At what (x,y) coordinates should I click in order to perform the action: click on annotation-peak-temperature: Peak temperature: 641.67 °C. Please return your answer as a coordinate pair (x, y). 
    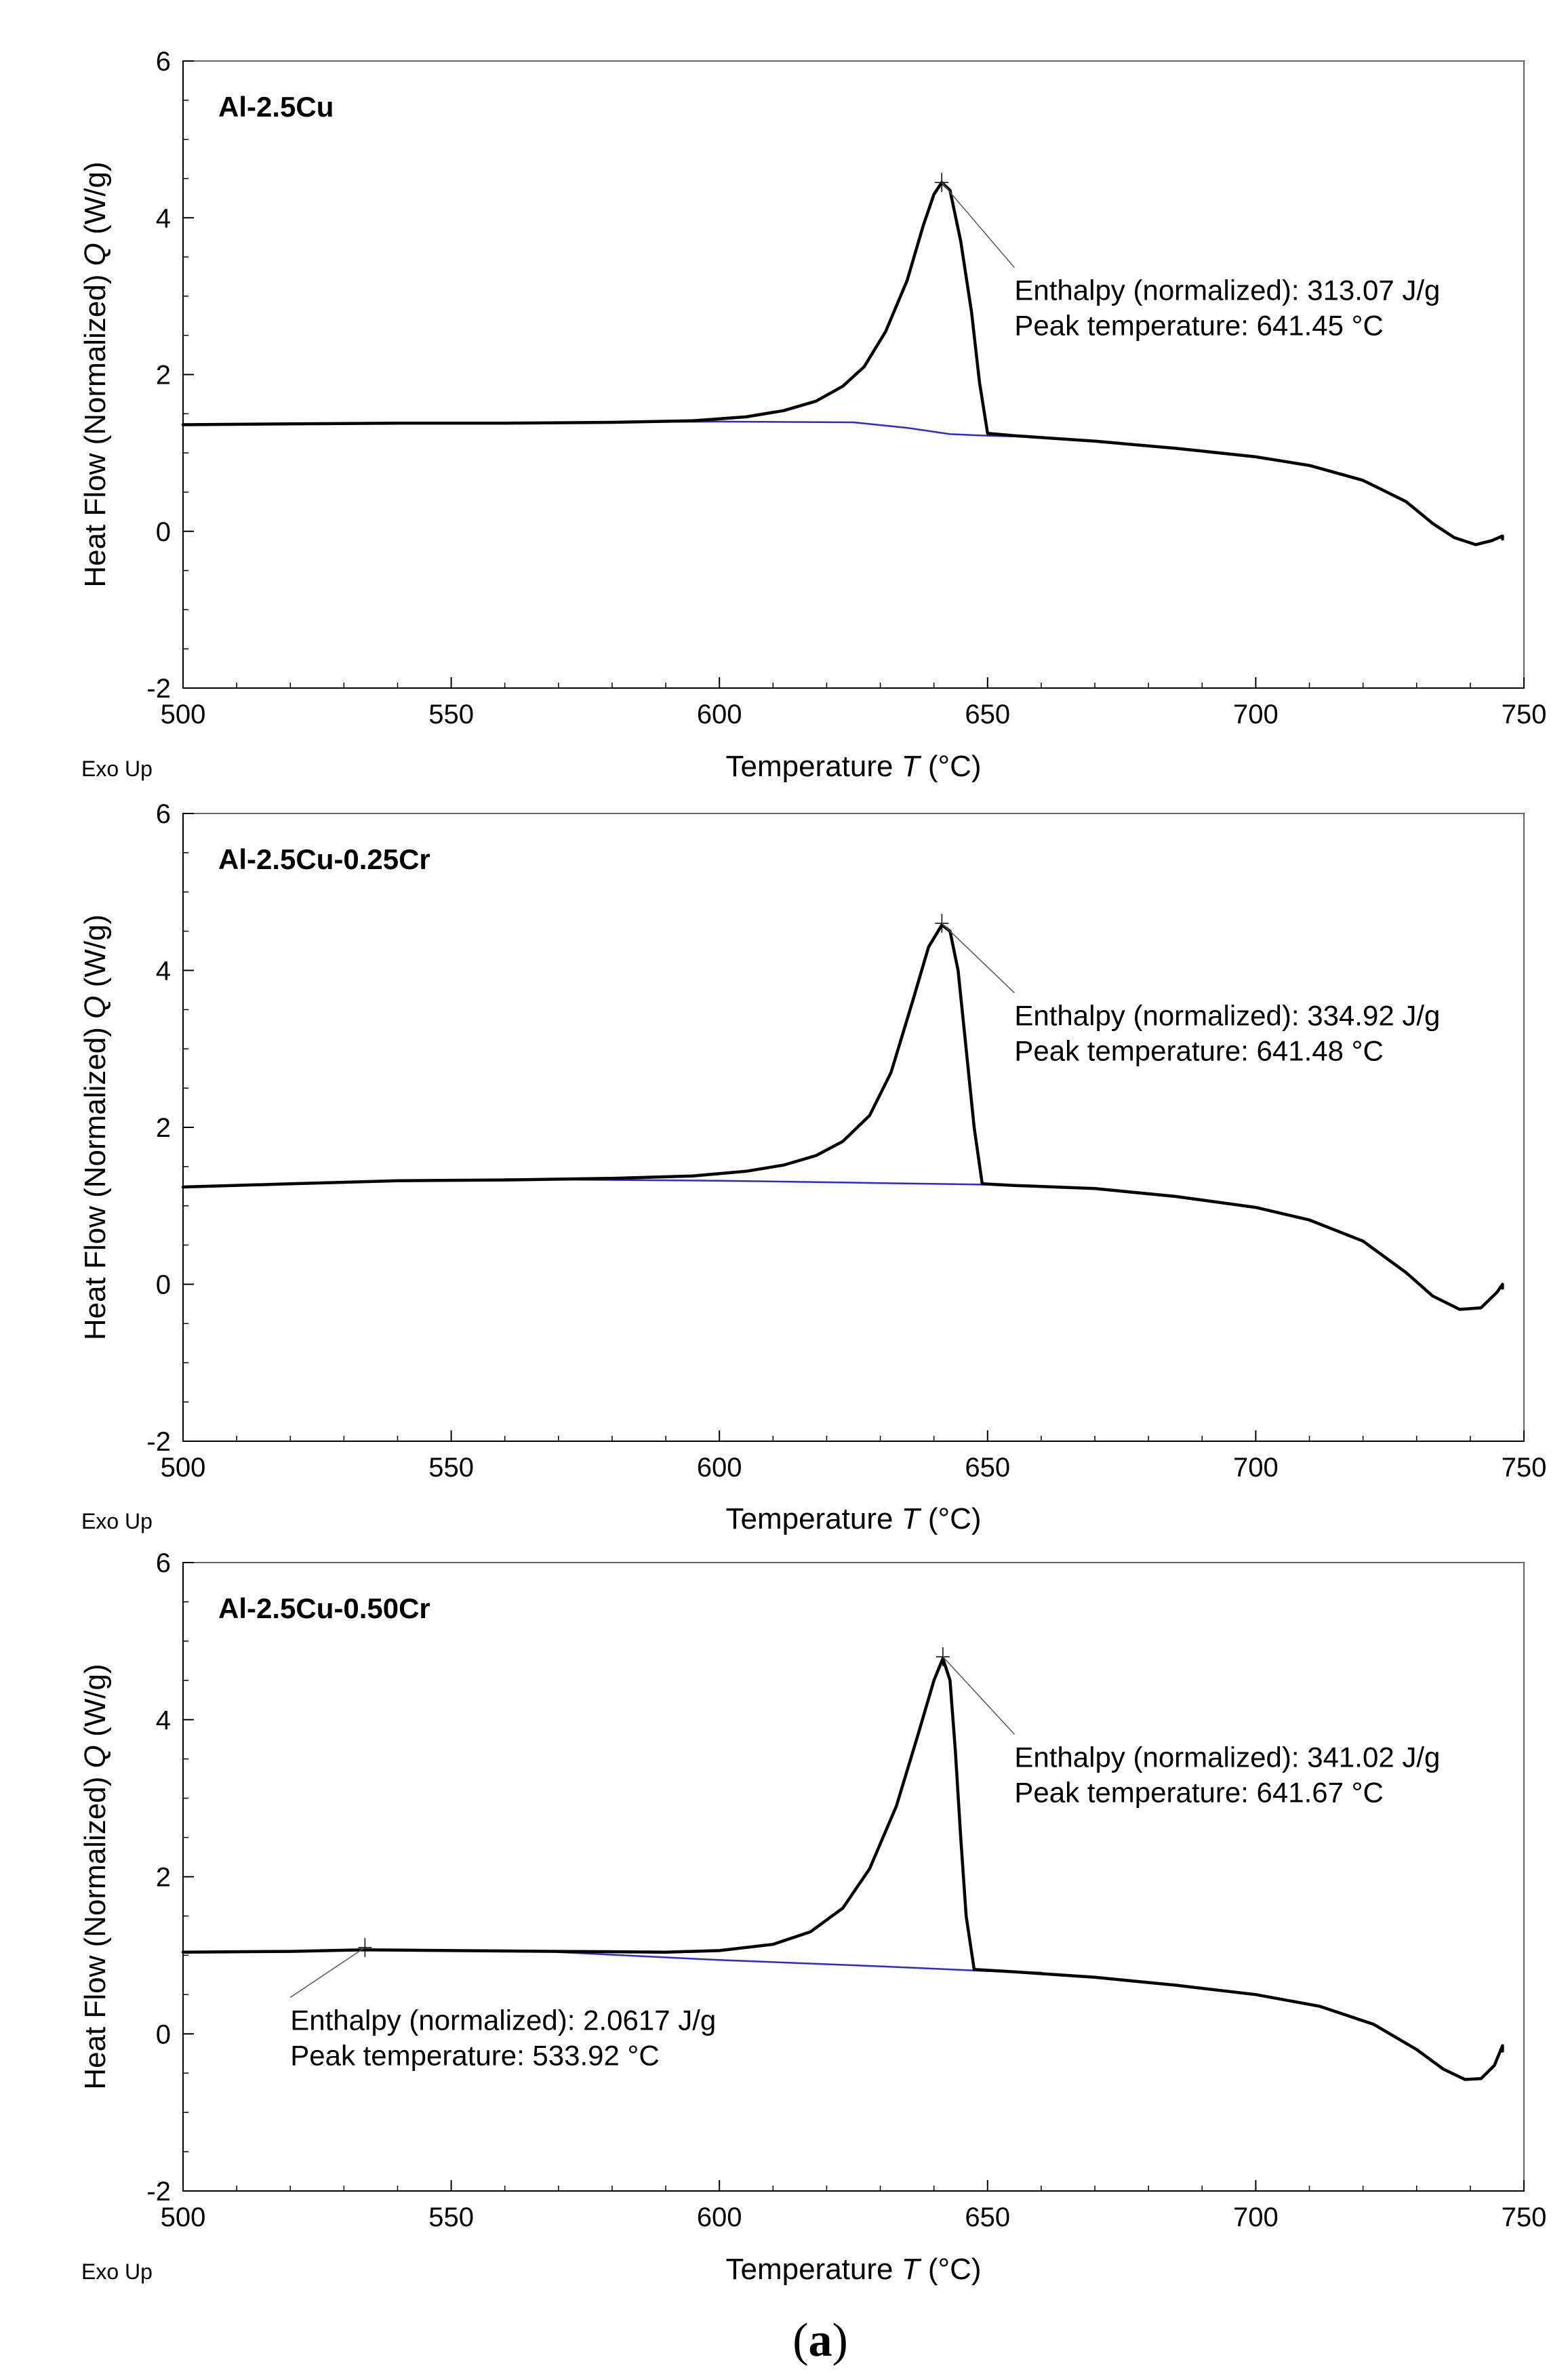
    Looking at the image, I should click on (1199, 1792).